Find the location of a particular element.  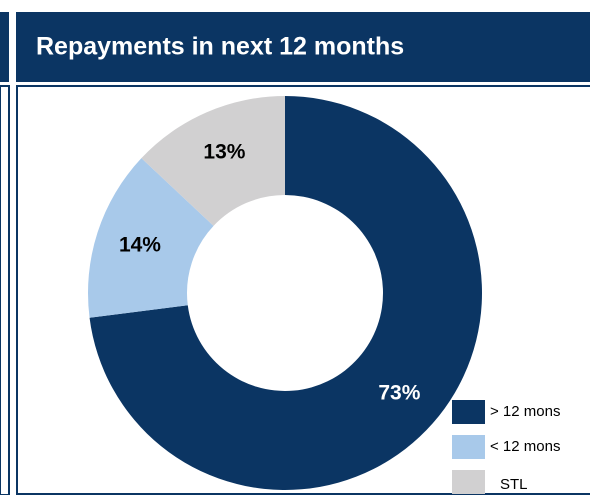

value-label: 14% is located at coordinates (140, 244).